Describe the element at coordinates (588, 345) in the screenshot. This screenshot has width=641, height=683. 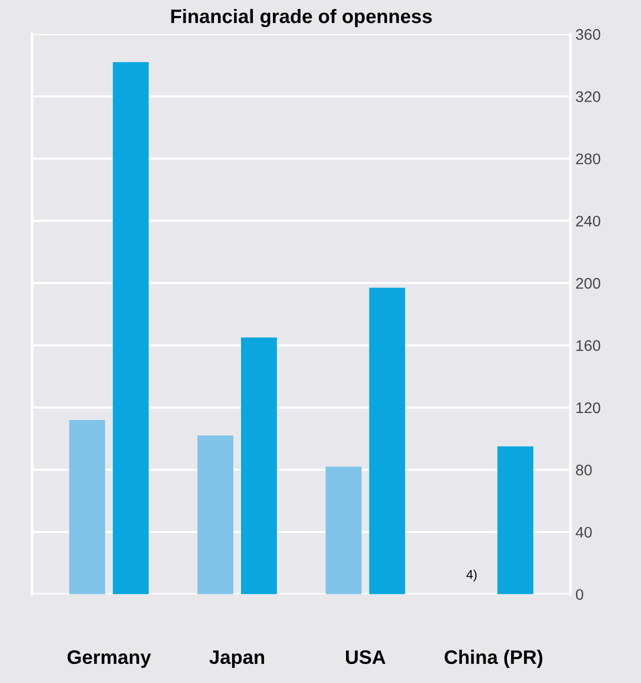
I see `y-tick-label: 160` at that location.